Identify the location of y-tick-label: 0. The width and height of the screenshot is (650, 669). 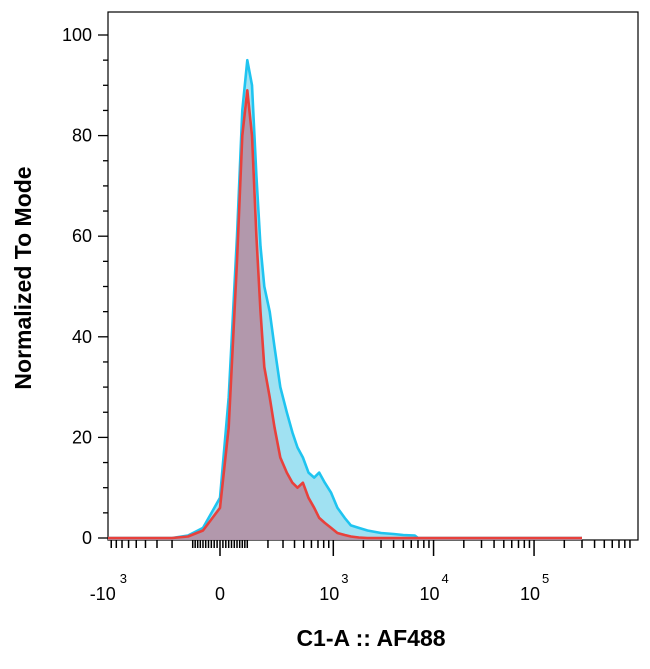
(87, 538).